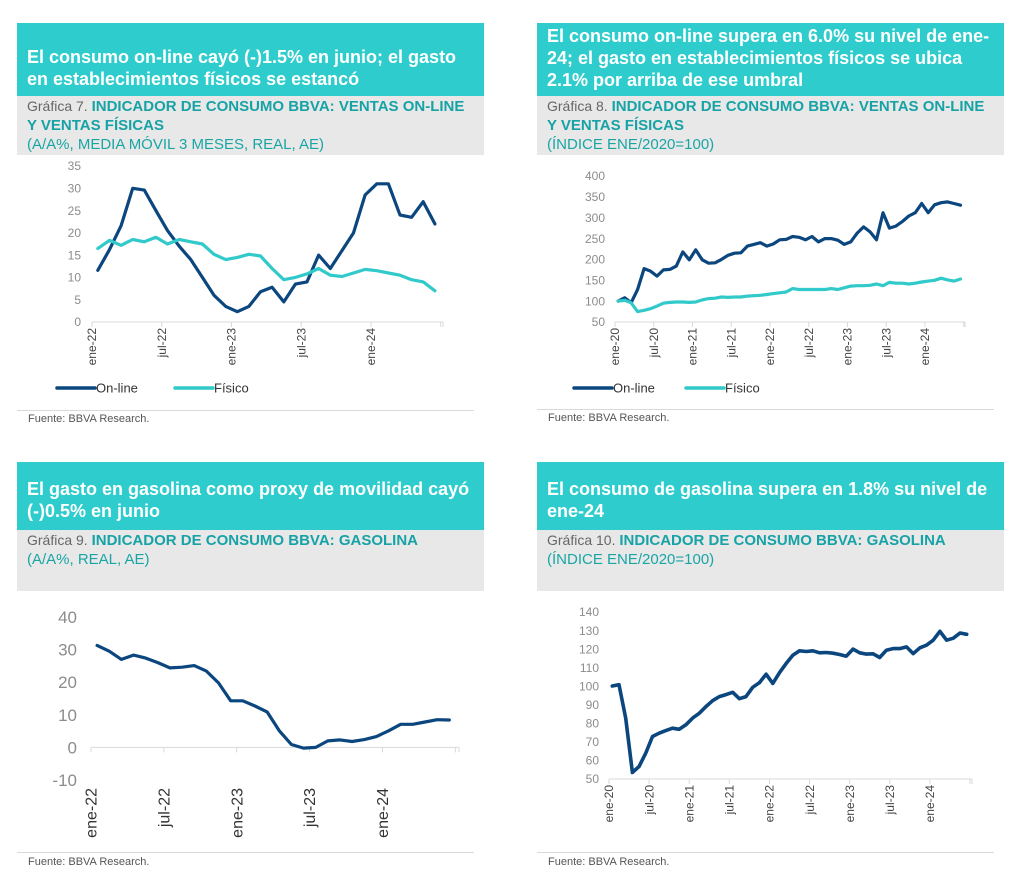  What do you see at coordinates (595, 218) in the screenshot?
I see `y-tick-label: 300` at bounding box center [595, 218].